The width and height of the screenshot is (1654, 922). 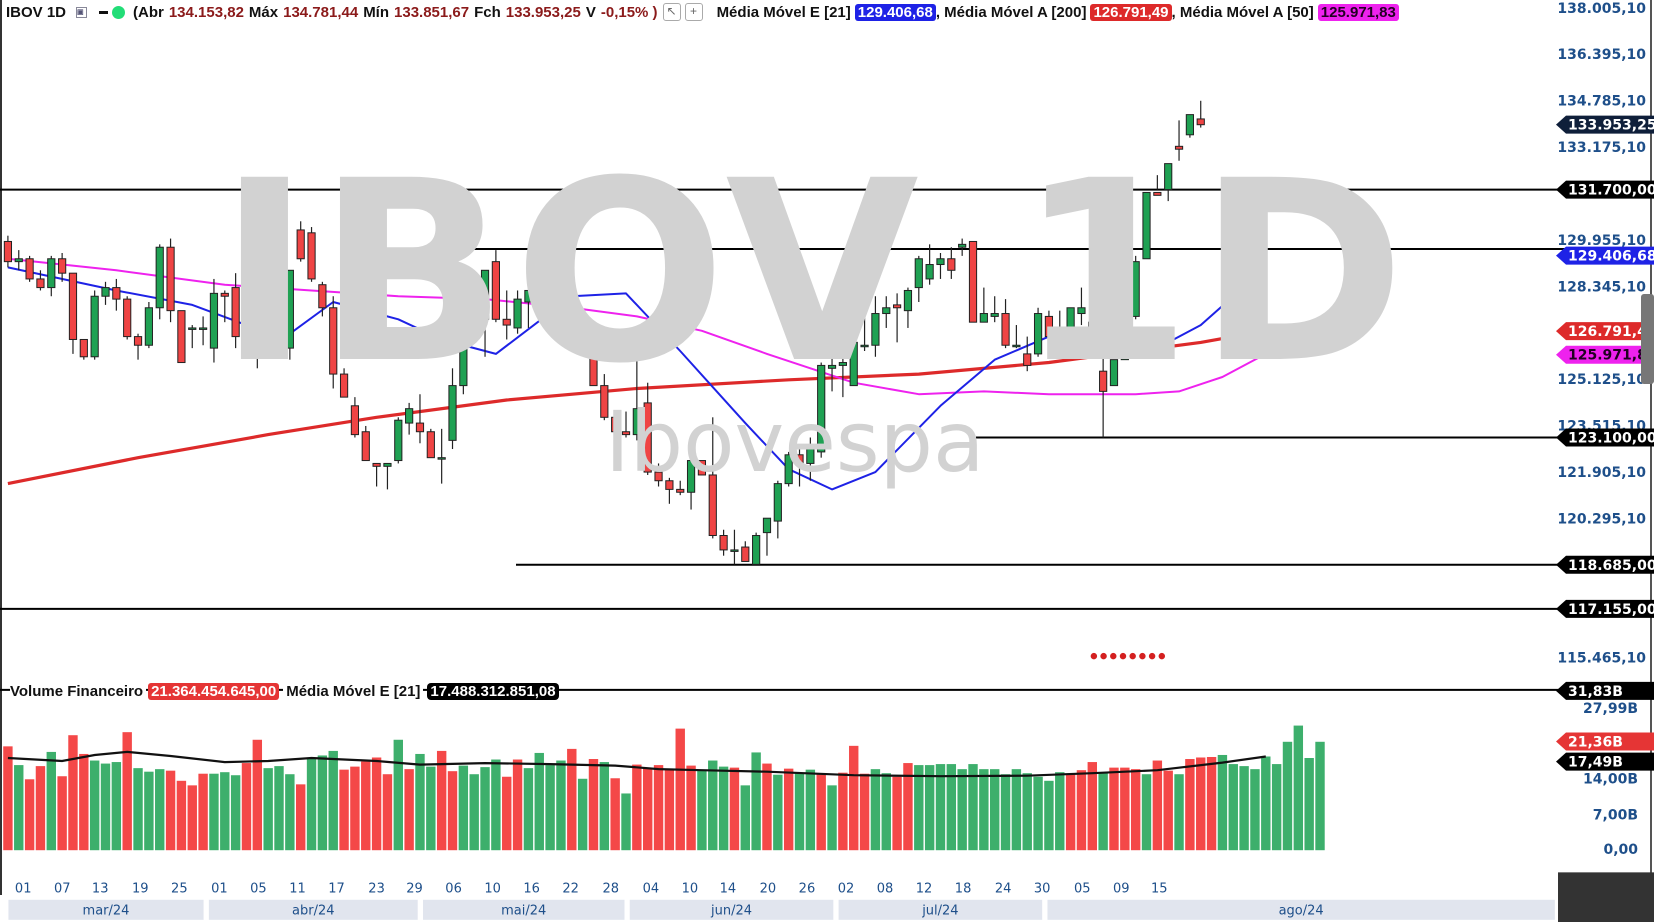 What do you see at coordinates (1601, 473) in the screenshot?
I see `y-tick-label: 121.905,10` at bounding box center [1601, 473].